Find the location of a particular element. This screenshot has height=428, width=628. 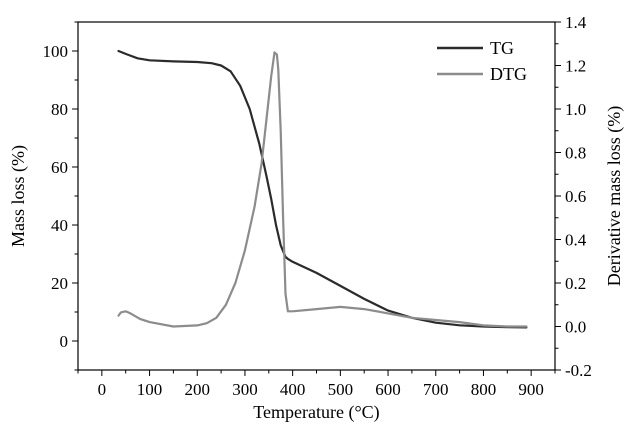

x-tick-label: 700 is located at coordinates (436, 389).